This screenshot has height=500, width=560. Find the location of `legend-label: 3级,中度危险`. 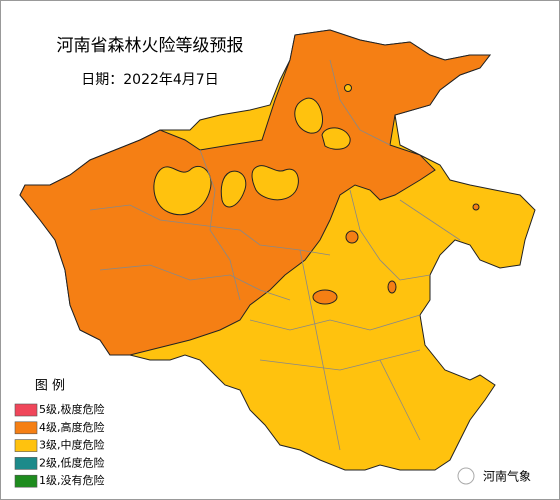

legend-label: 3级,中度危险 is located at coordinates (72, 445).